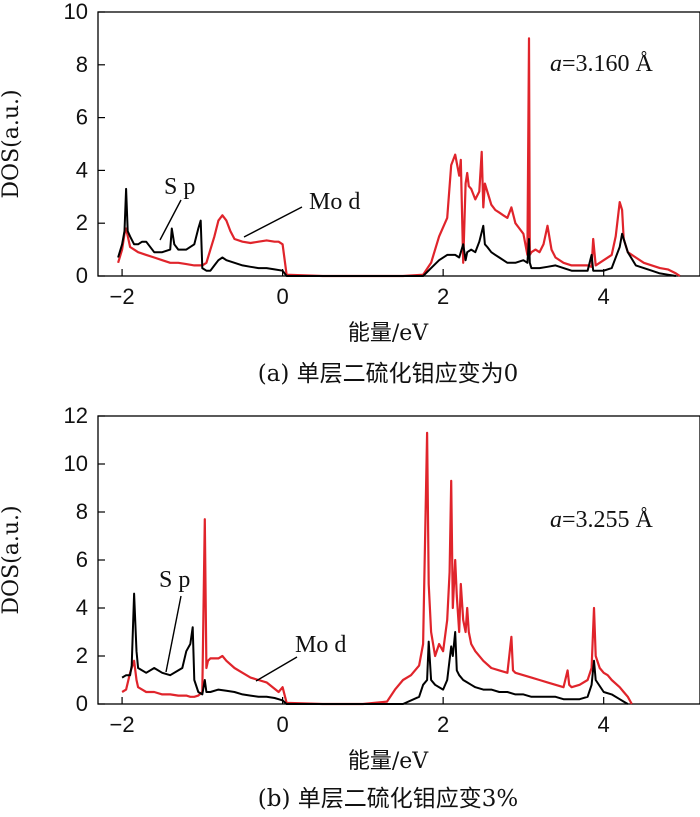 Image resolution: width=700 pixels, height=817 pixels. Describe the element at coordinates (76, 415) in the screenshot. I see `y-tick-label-b: 12` at that location.